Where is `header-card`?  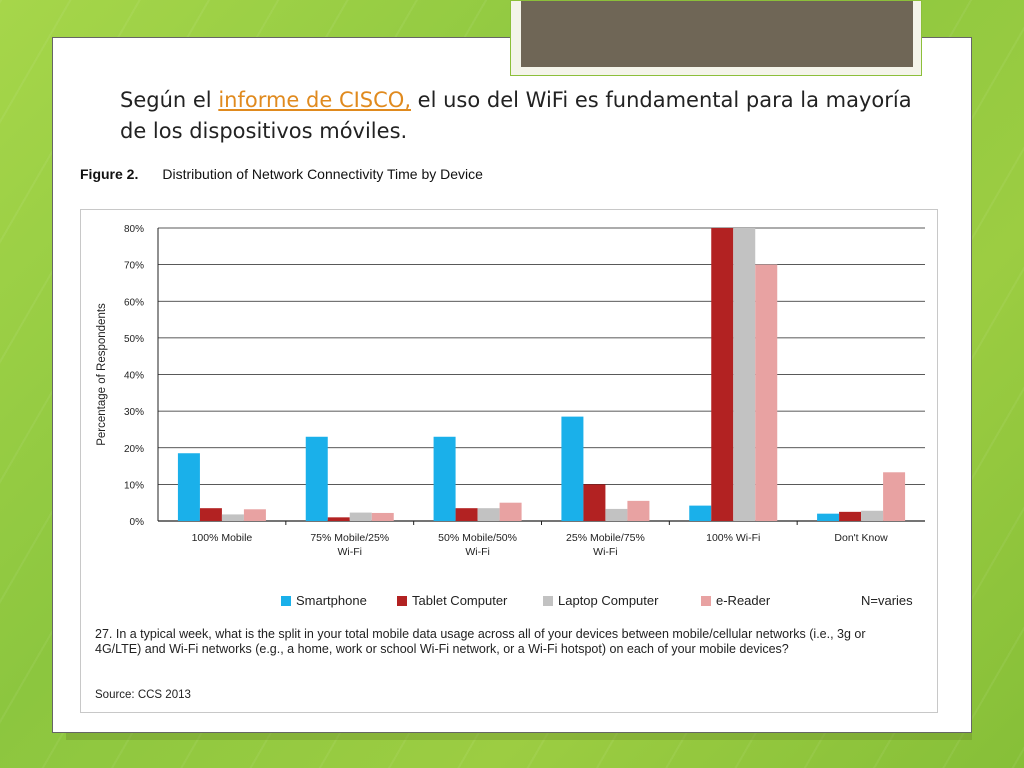 header-card is located at coordinates (716, 38).